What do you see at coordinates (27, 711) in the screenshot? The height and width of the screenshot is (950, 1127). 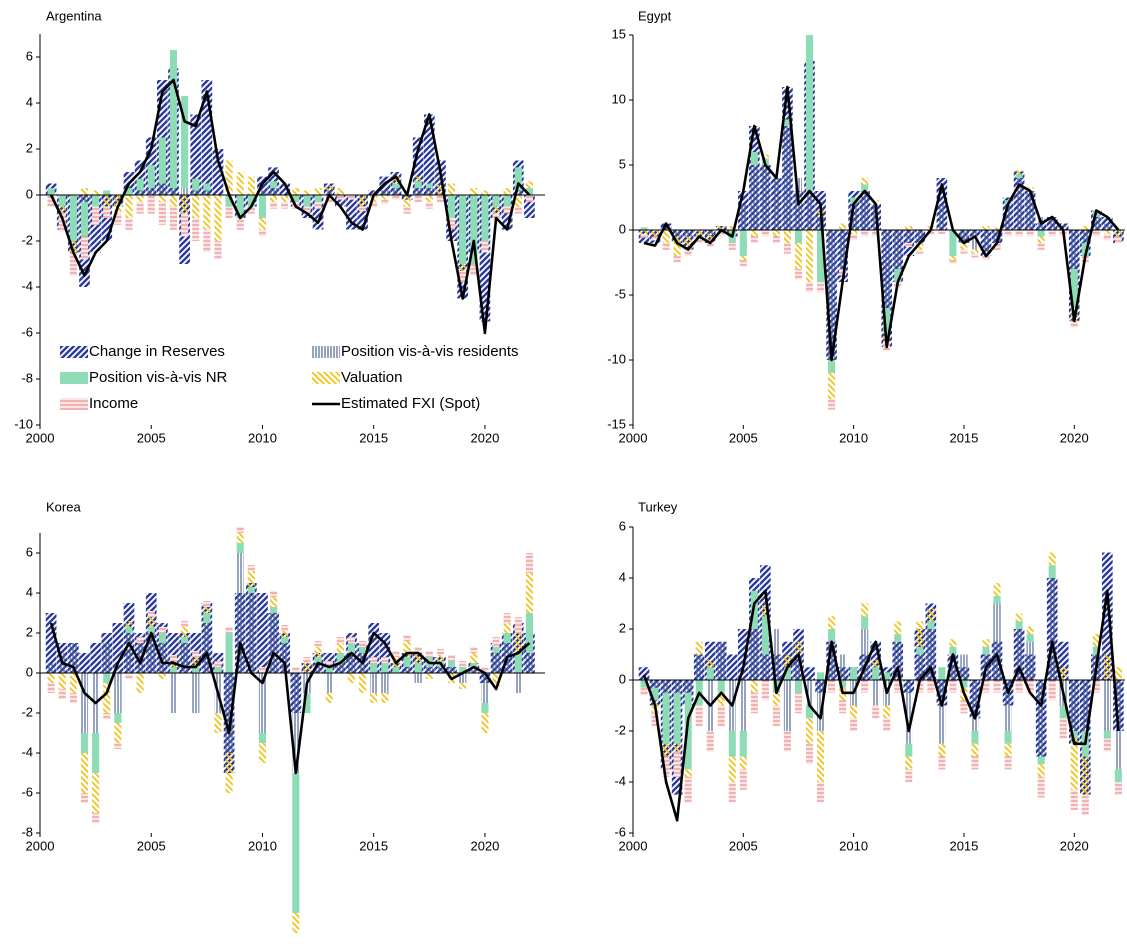 I see `y-tick-label: -2` at bounding box center [27, 711].